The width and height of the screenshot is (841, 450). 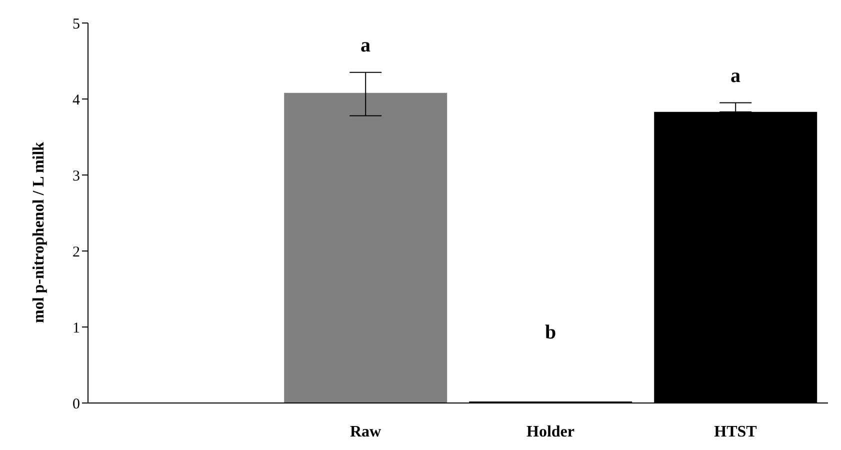 I want to click on annotation: b, so click(x=550, y=333).